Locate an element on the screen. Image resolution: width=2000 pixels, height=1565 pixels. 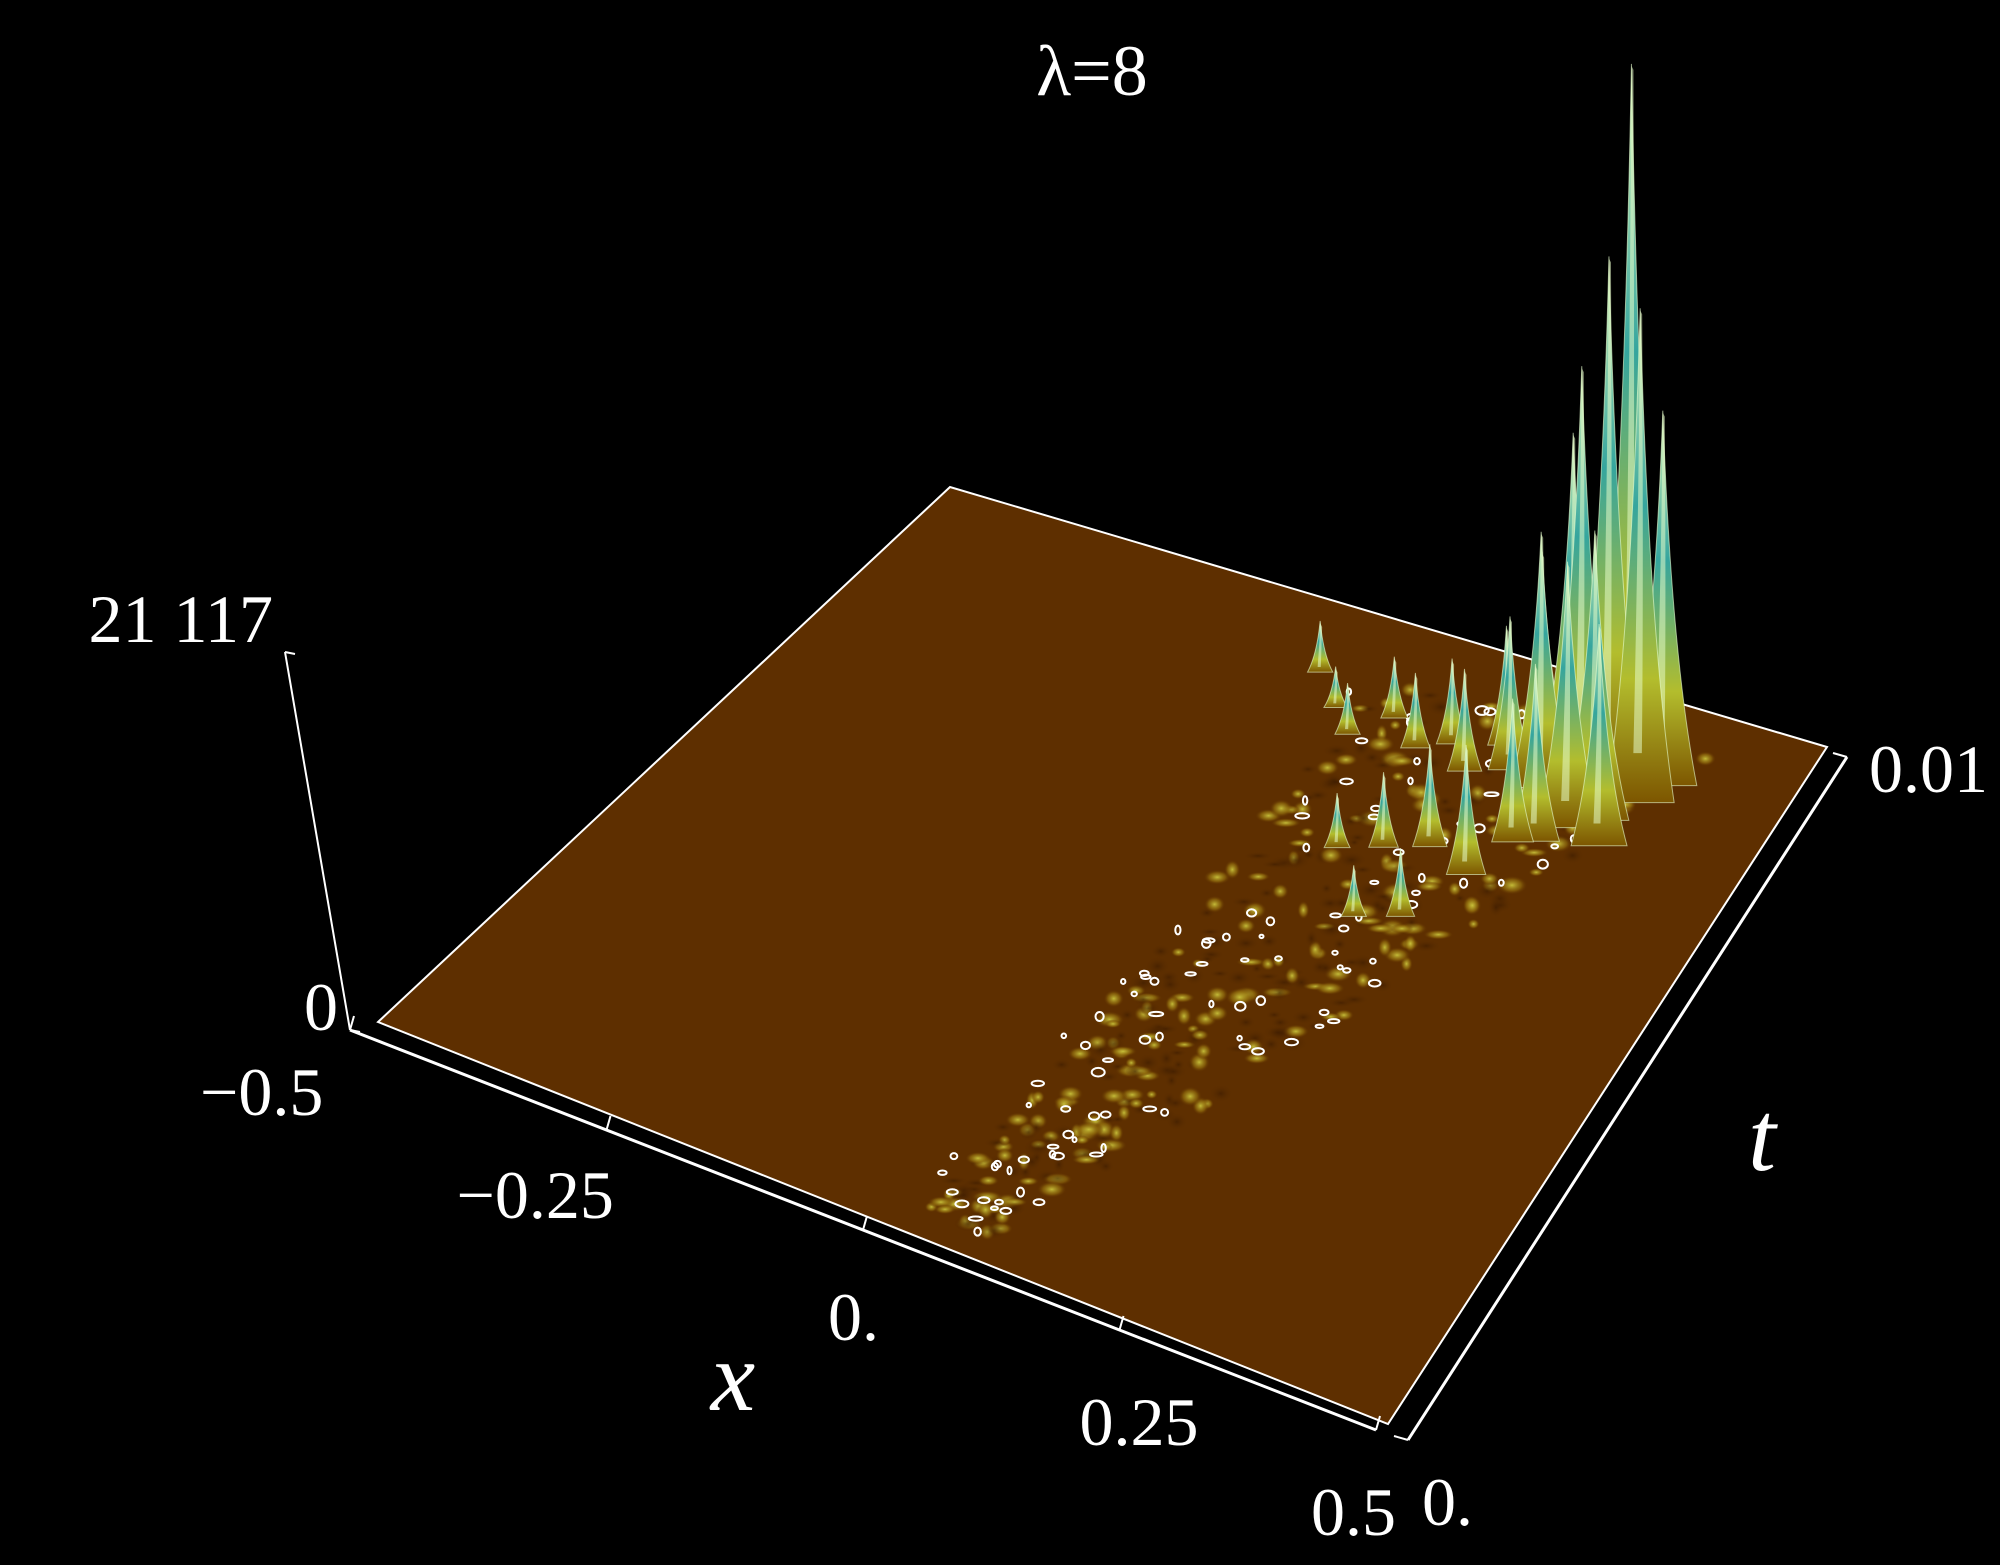
z-ticks: 0 21 117 is located at coordinates (225, 813).